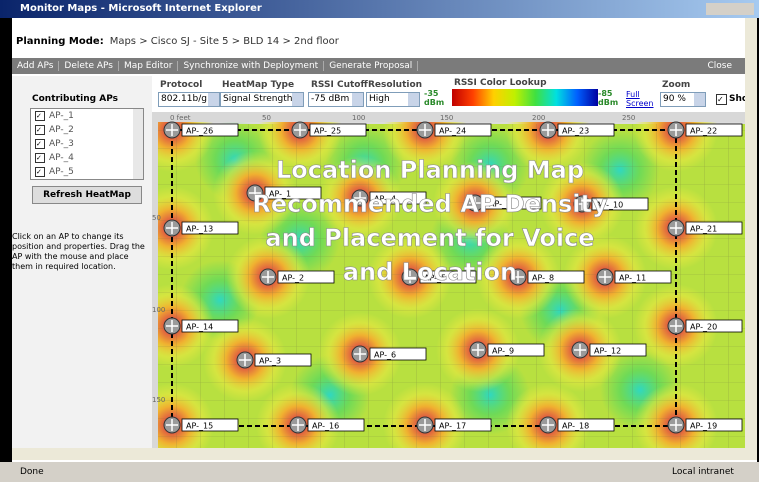 The image size is (759, 482). I want to click on access-point: AP-_2, so click(297, 277).